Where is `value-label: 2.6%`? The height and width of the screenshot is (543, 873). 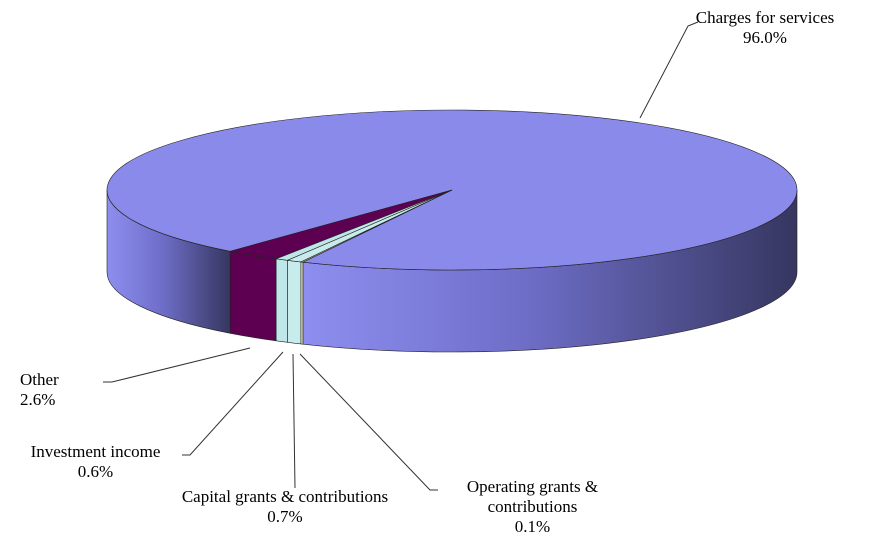
value-label: 2.6% is located at coordinates (38, 399).